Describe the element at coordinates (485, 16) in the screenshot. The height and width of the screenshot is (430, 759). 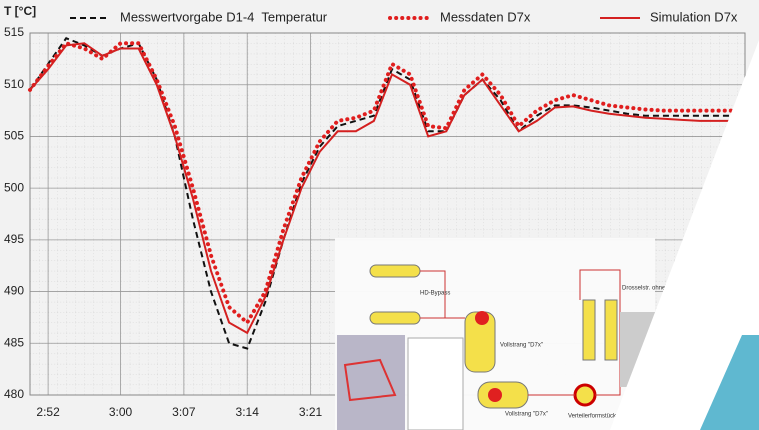
I see `legend-label: Messdaten D7x` at that location.